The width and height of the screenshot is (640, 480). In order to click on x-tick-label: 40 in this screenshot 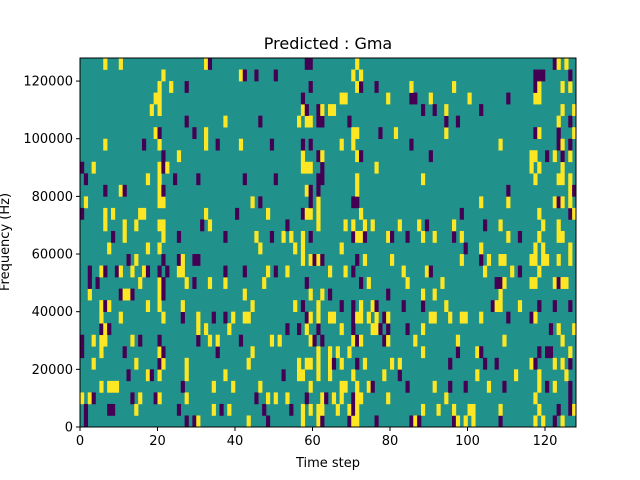, I will do `click(235, 441)`.